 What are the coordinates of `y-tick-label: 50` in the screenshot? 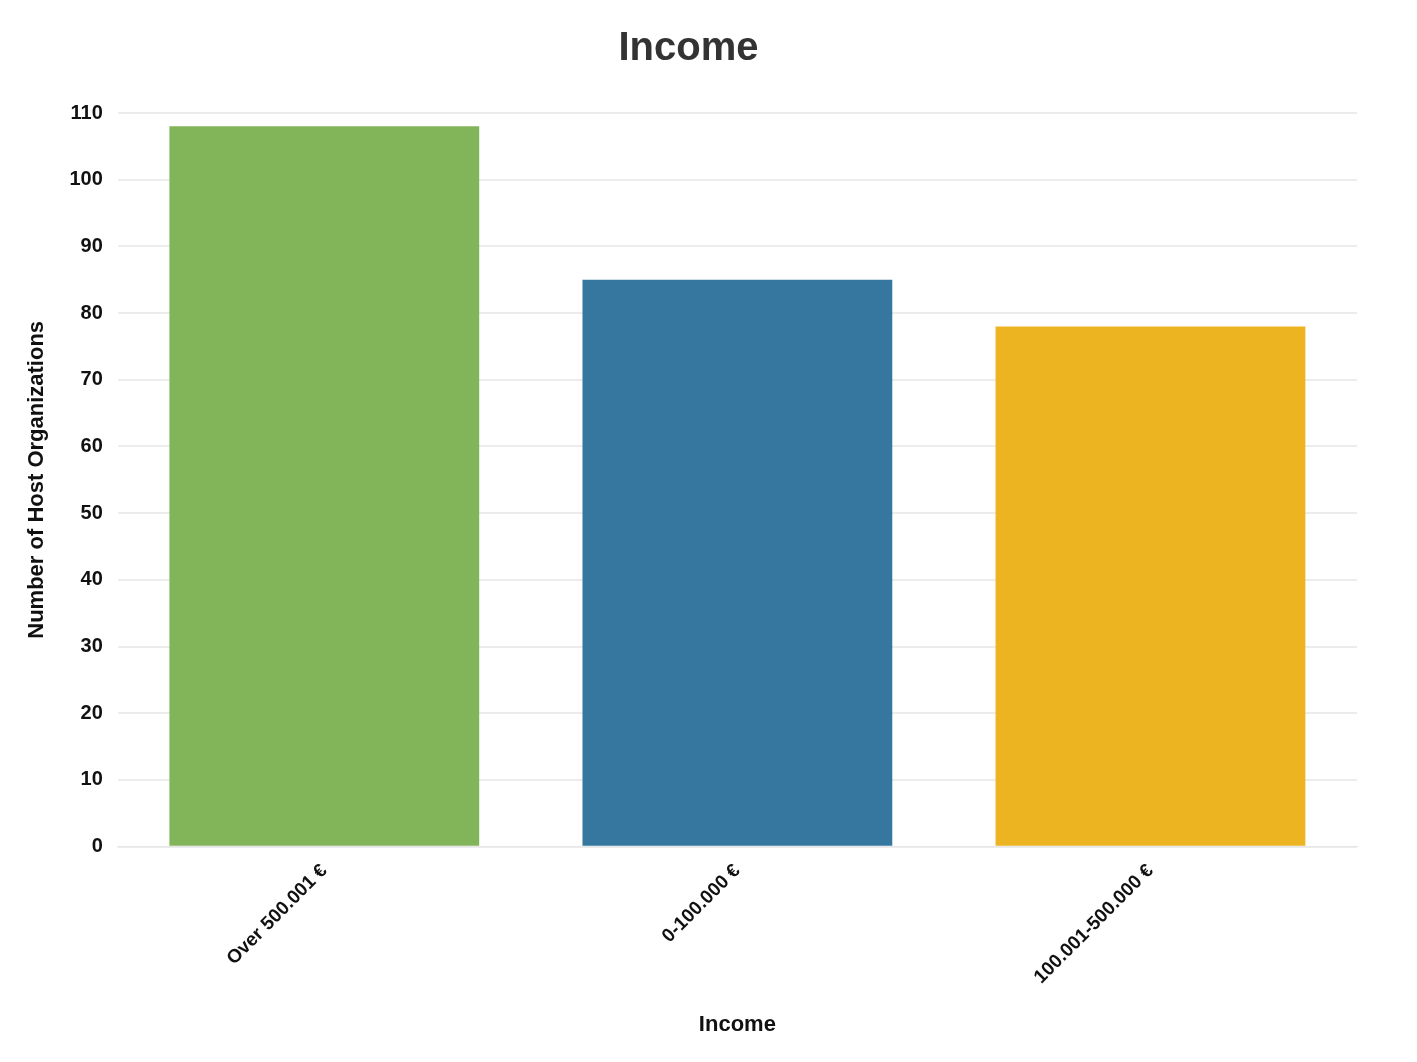 It's located at (91, 511).